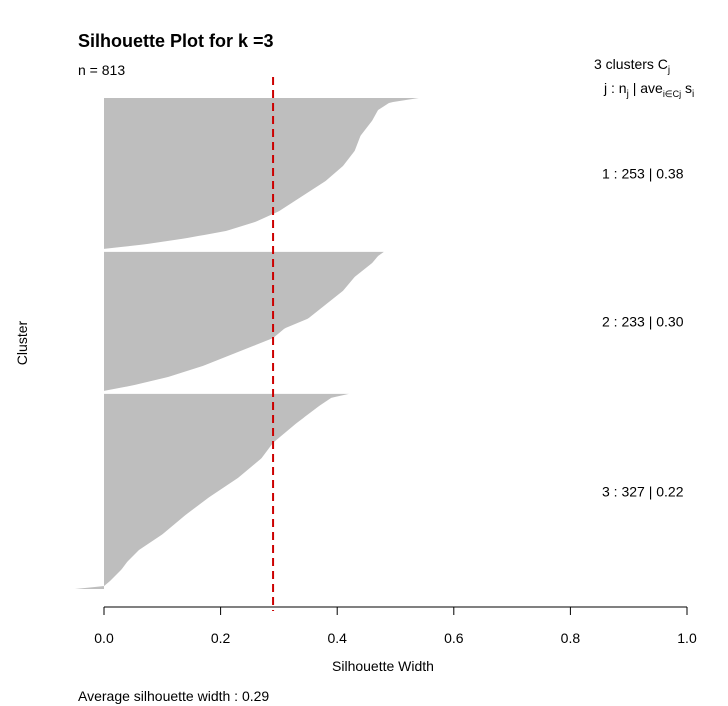 This screenshot has width=728, height=706. What do you see at coordinates (454, 638) in the screenshot?
I see `x-tick-label: 0.6` at bounding box center [454, 638].